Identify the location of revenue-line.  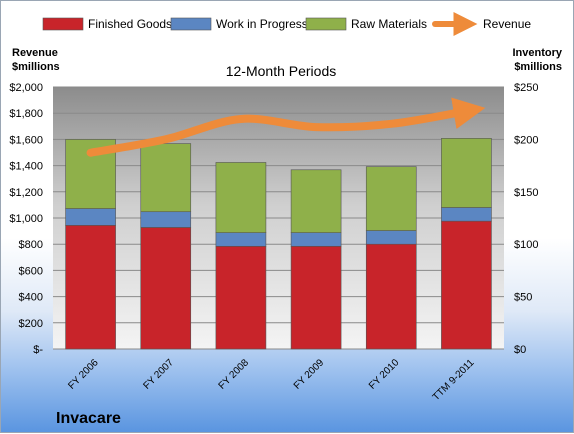
(286, 127).